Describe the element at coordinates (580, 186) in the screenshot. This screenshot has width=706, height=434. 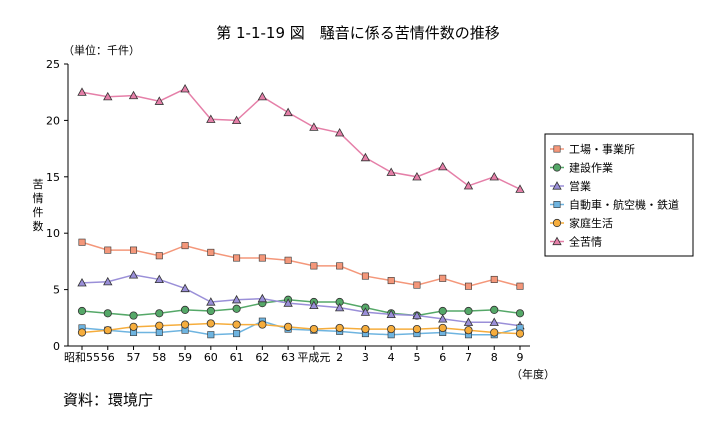
I see `legend-label: 営業` at that location.